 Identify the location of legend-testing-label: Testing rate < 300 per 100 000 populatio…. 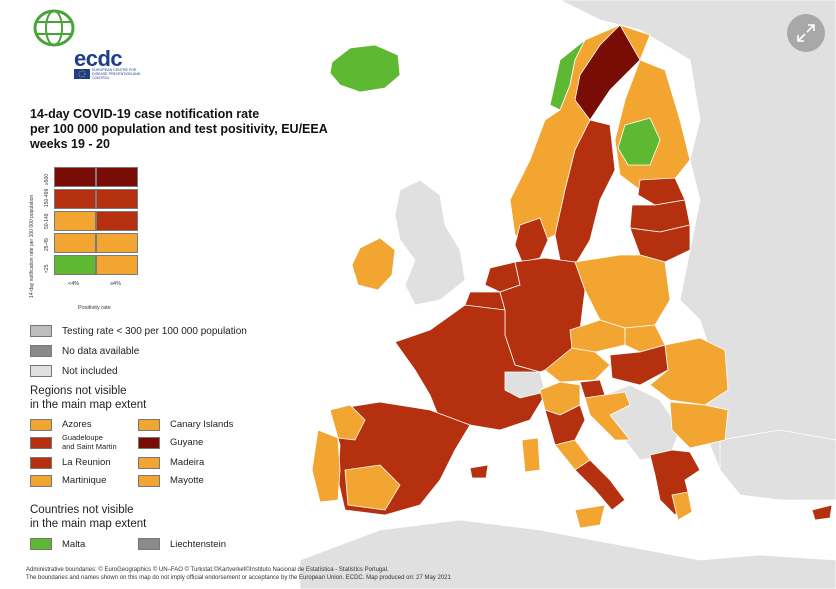
(154, 331).